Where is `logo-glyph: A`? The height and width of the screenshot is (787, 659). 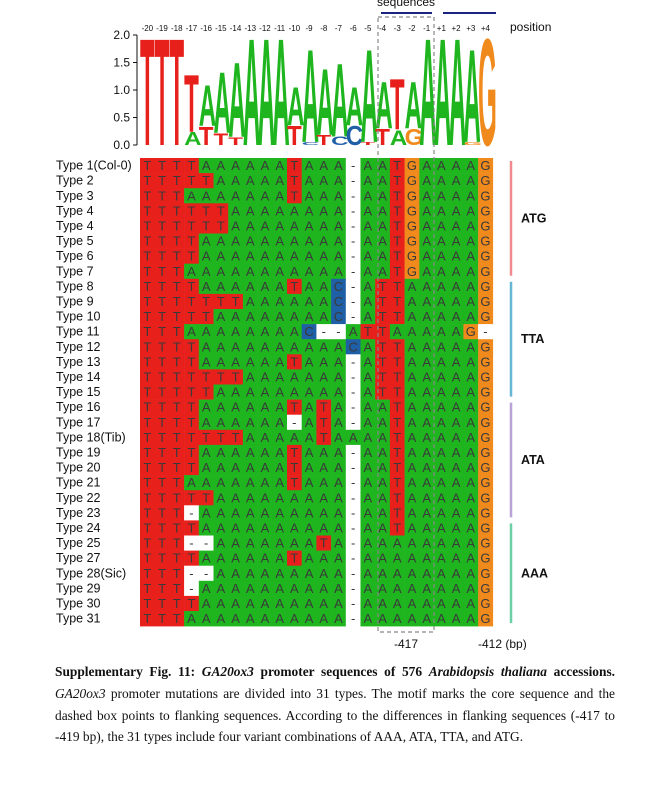
logo-glyph: A is located at coordinates (280, 93).